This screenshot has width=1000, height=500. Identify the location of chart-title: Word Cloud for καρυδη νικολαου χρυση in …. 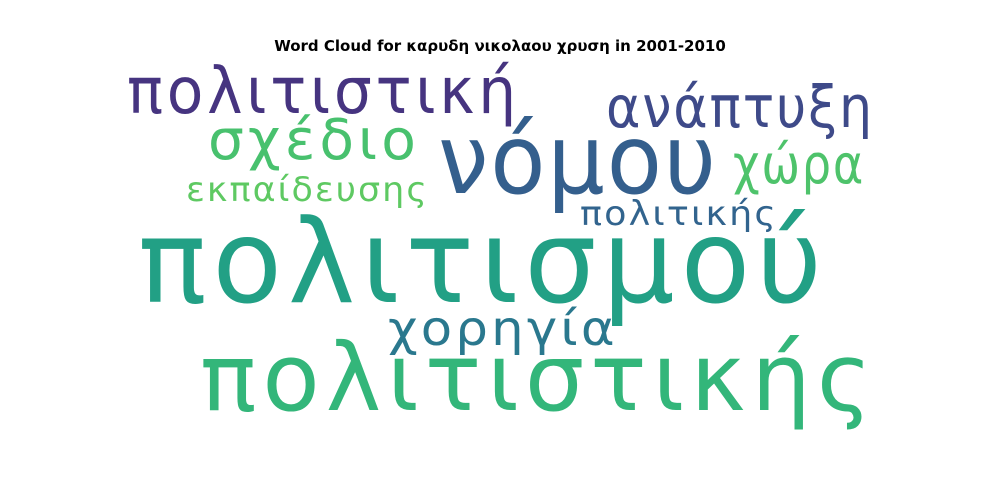
(500, 46).